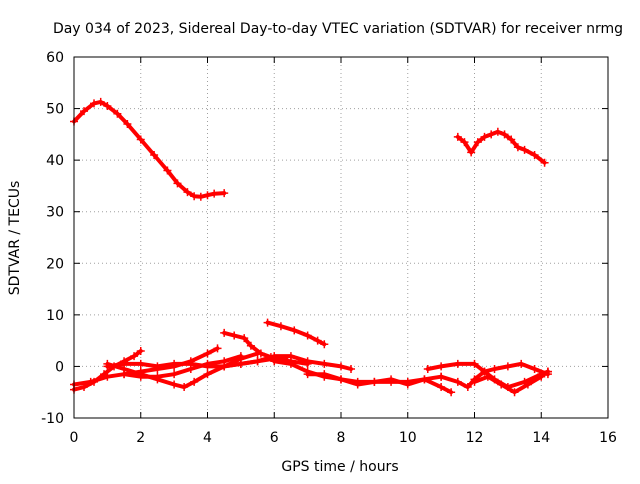 The width and height of the screenshot is (640, 484). I want to click on y-tick-label: -10, so click(52, 419).